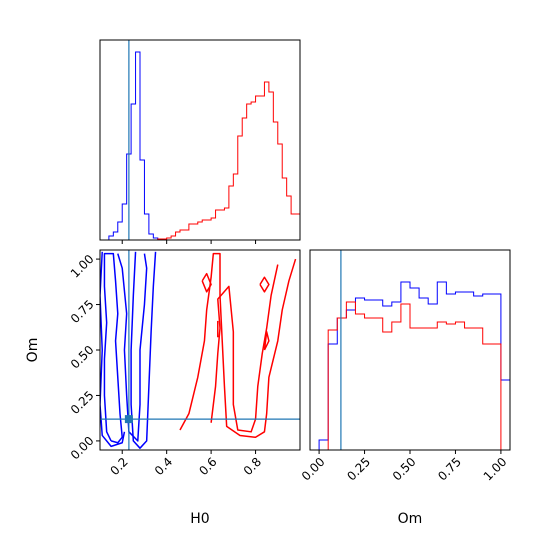 Image resolution: width=550 pixels, height=550 pixels. I want to click on panel-hist-H0, so click(200, 141).